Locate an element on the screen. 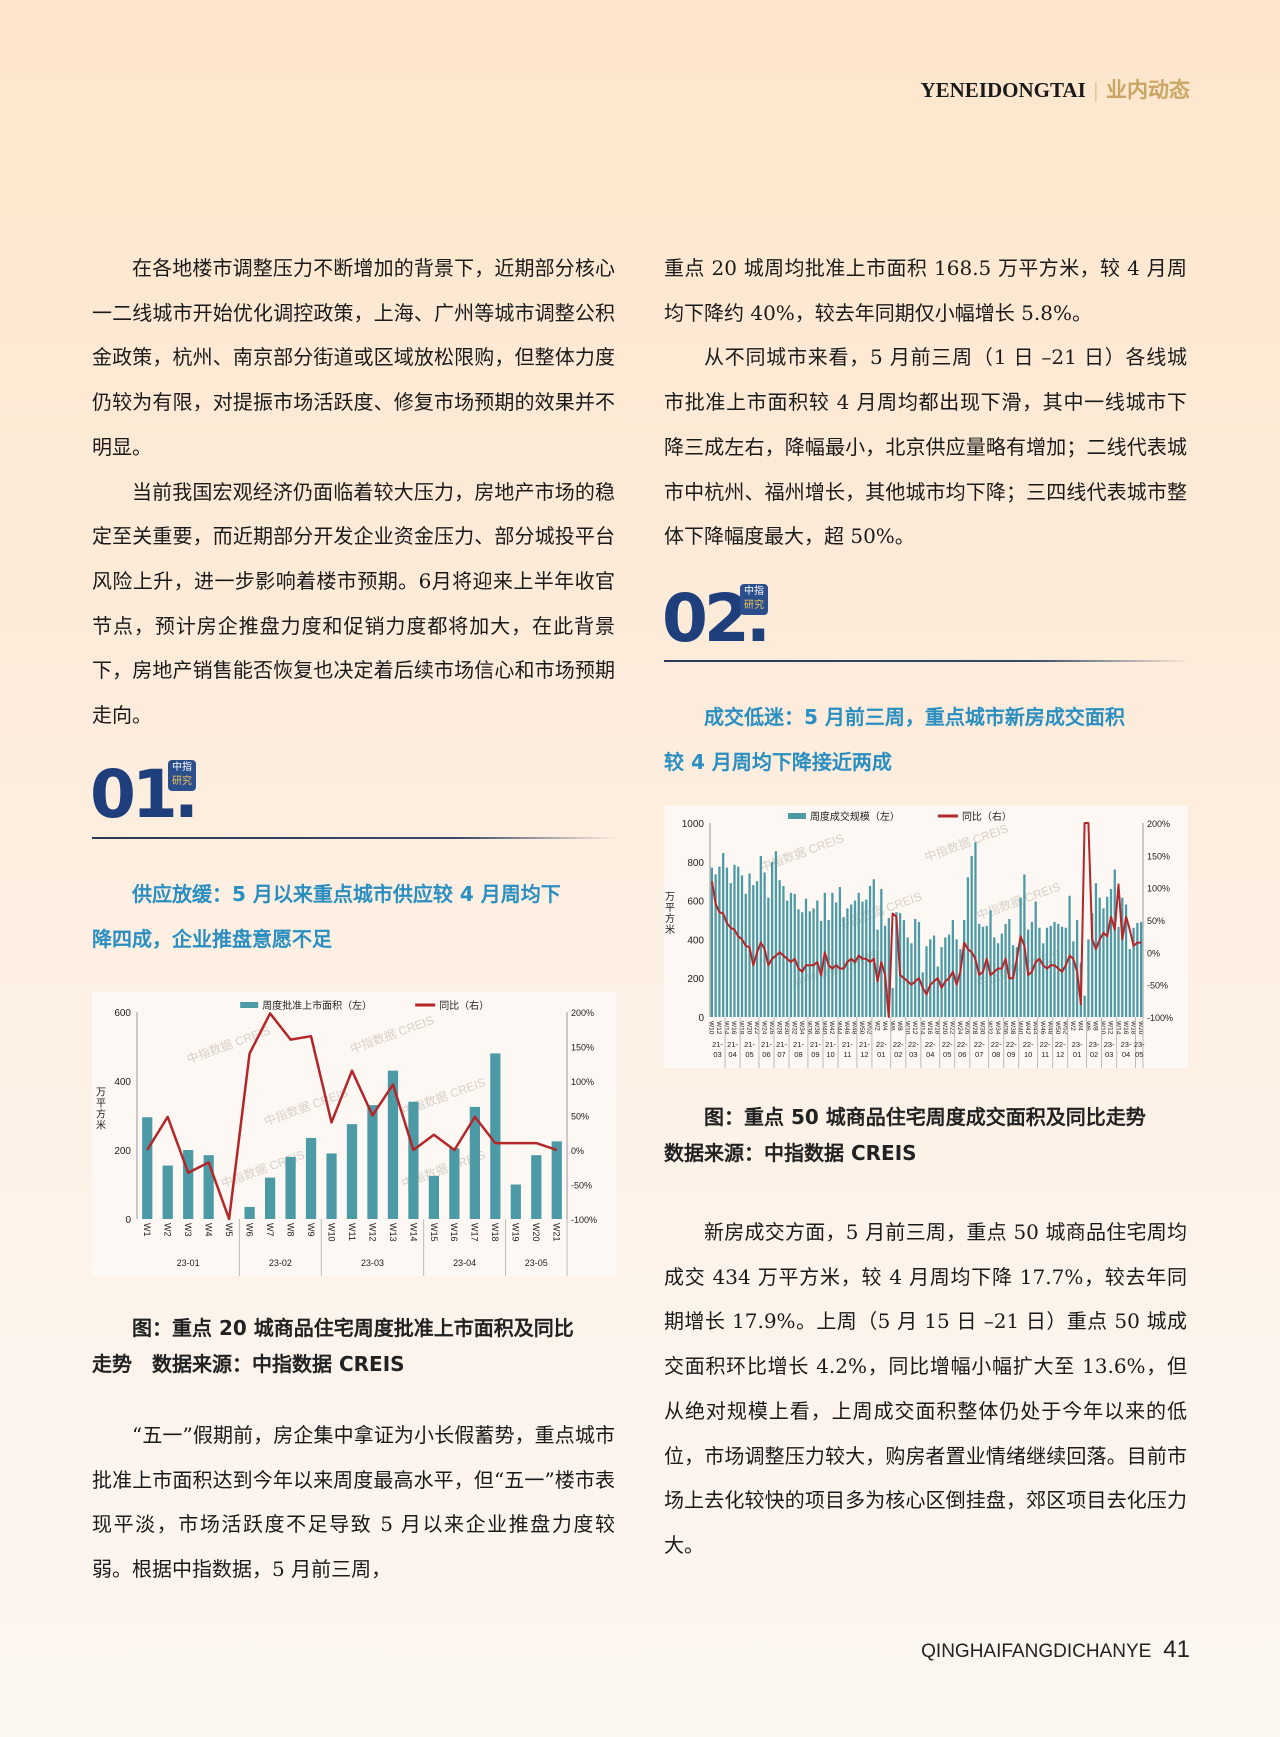 The image size is (1280, 1737). month-group-label: 23-04 is located at coordinates (464, 1263).